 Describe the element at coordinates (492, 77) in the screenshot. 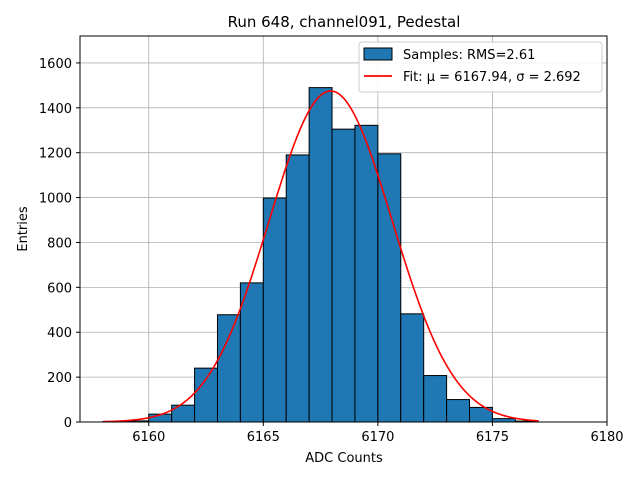

I see `legend-label-fit: Fit: μ = 6167.94, σ = 2.692` at that location.